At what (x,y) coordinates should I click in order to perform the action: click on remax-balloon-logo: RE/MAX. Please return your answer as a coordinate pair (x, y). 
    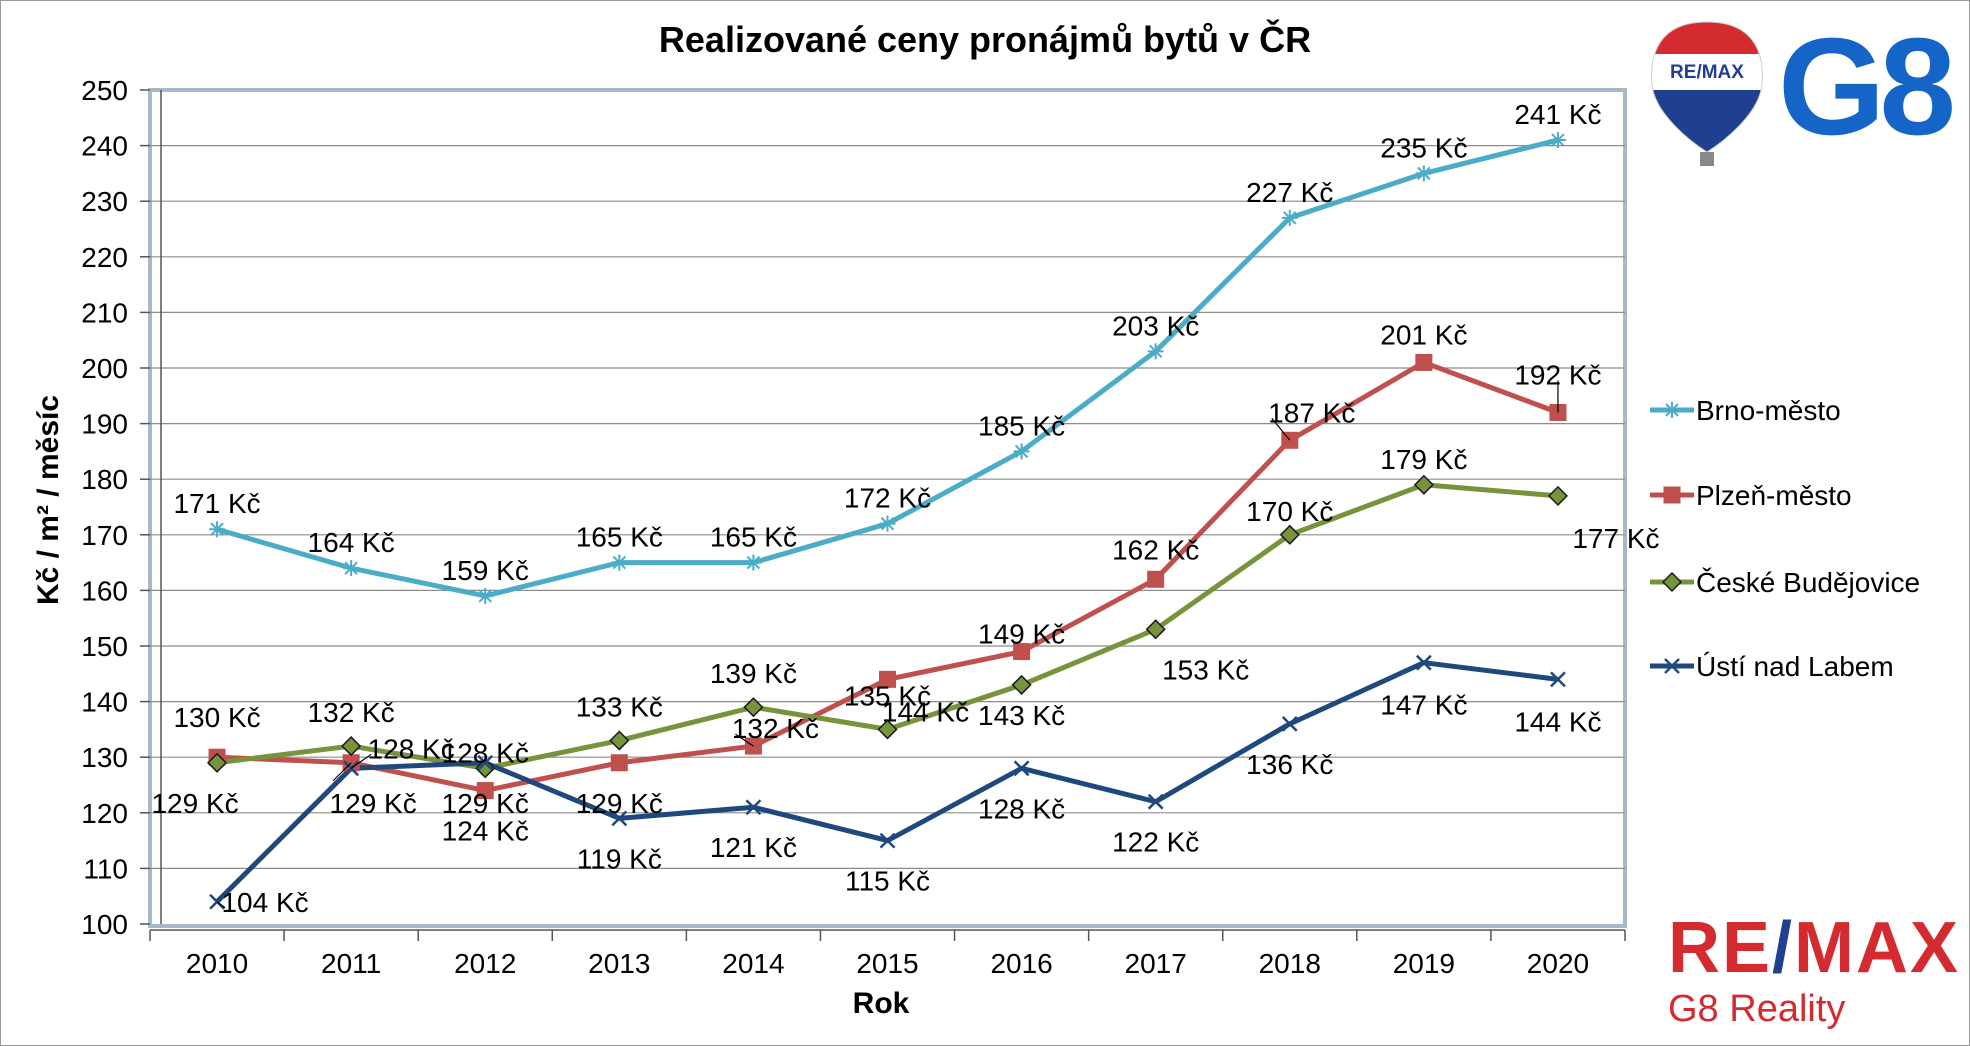
    Looking at the image, I should click on (1707, 93).